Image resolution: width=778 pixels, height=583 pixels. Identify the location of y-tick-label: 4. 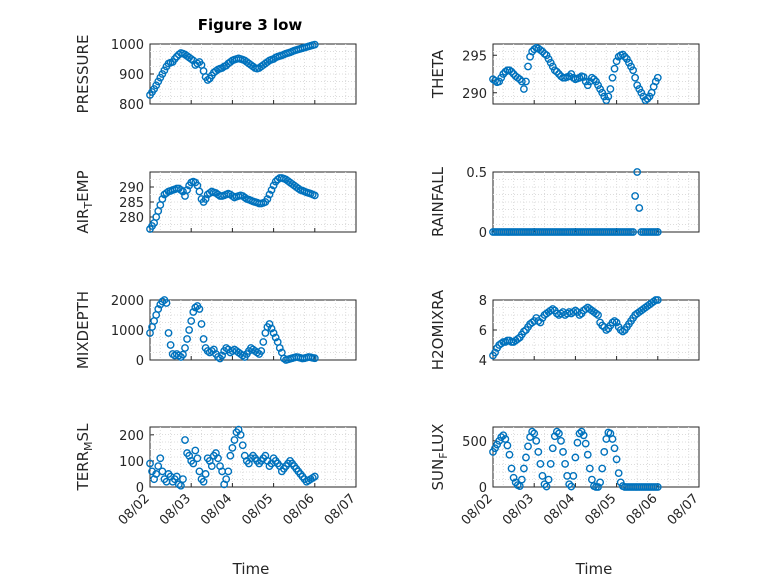
(483, 361).